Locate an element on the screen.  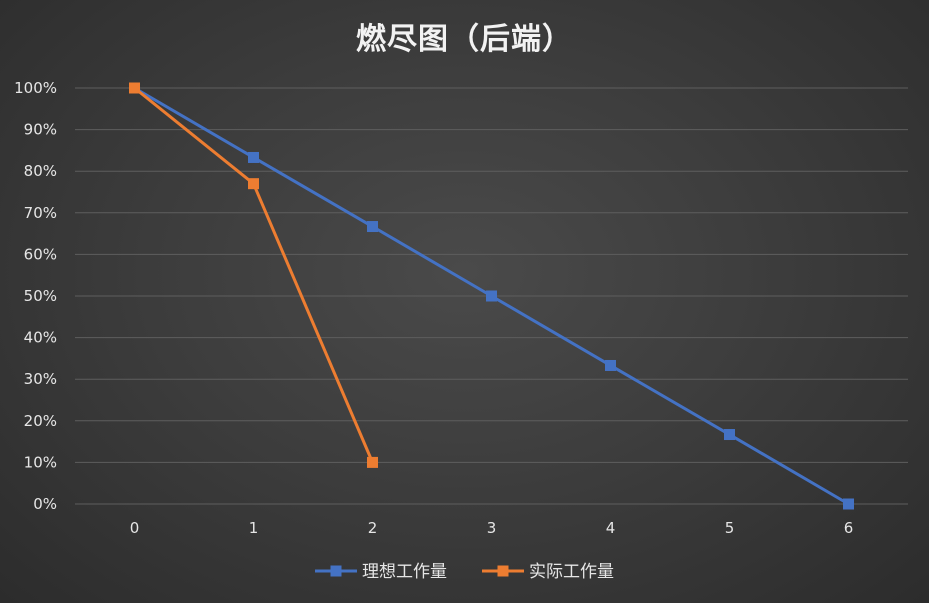
y-tick-label: 30% is located at coordinates (40, 379).